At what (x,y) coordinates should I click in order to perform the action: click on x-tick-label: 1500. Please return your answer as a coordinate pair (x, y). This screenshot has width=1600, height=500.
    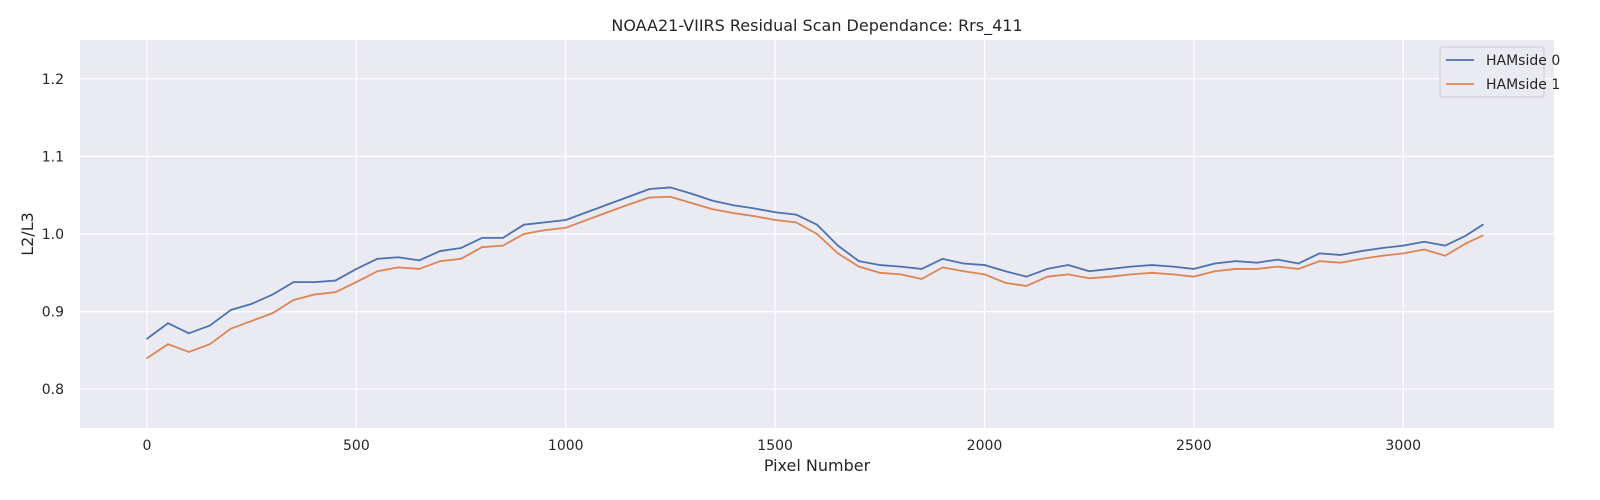
    Looking at the image, I should click on (775, 446).